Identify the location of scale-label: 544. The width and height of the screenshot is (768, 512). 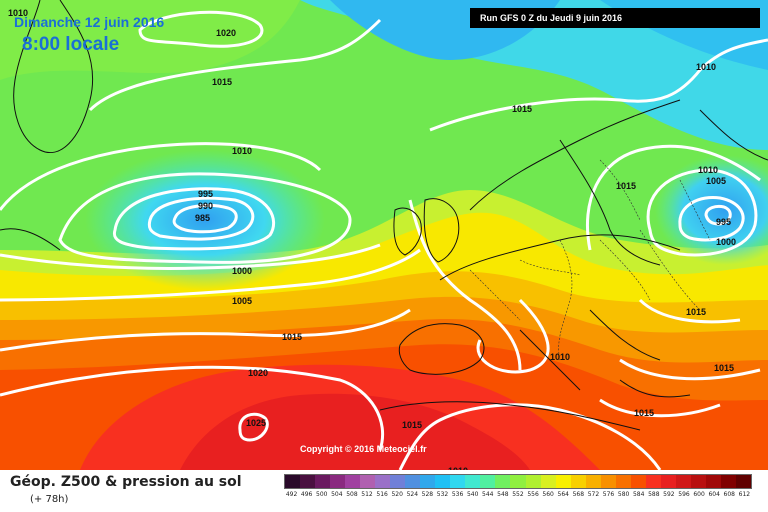
(488, 494).